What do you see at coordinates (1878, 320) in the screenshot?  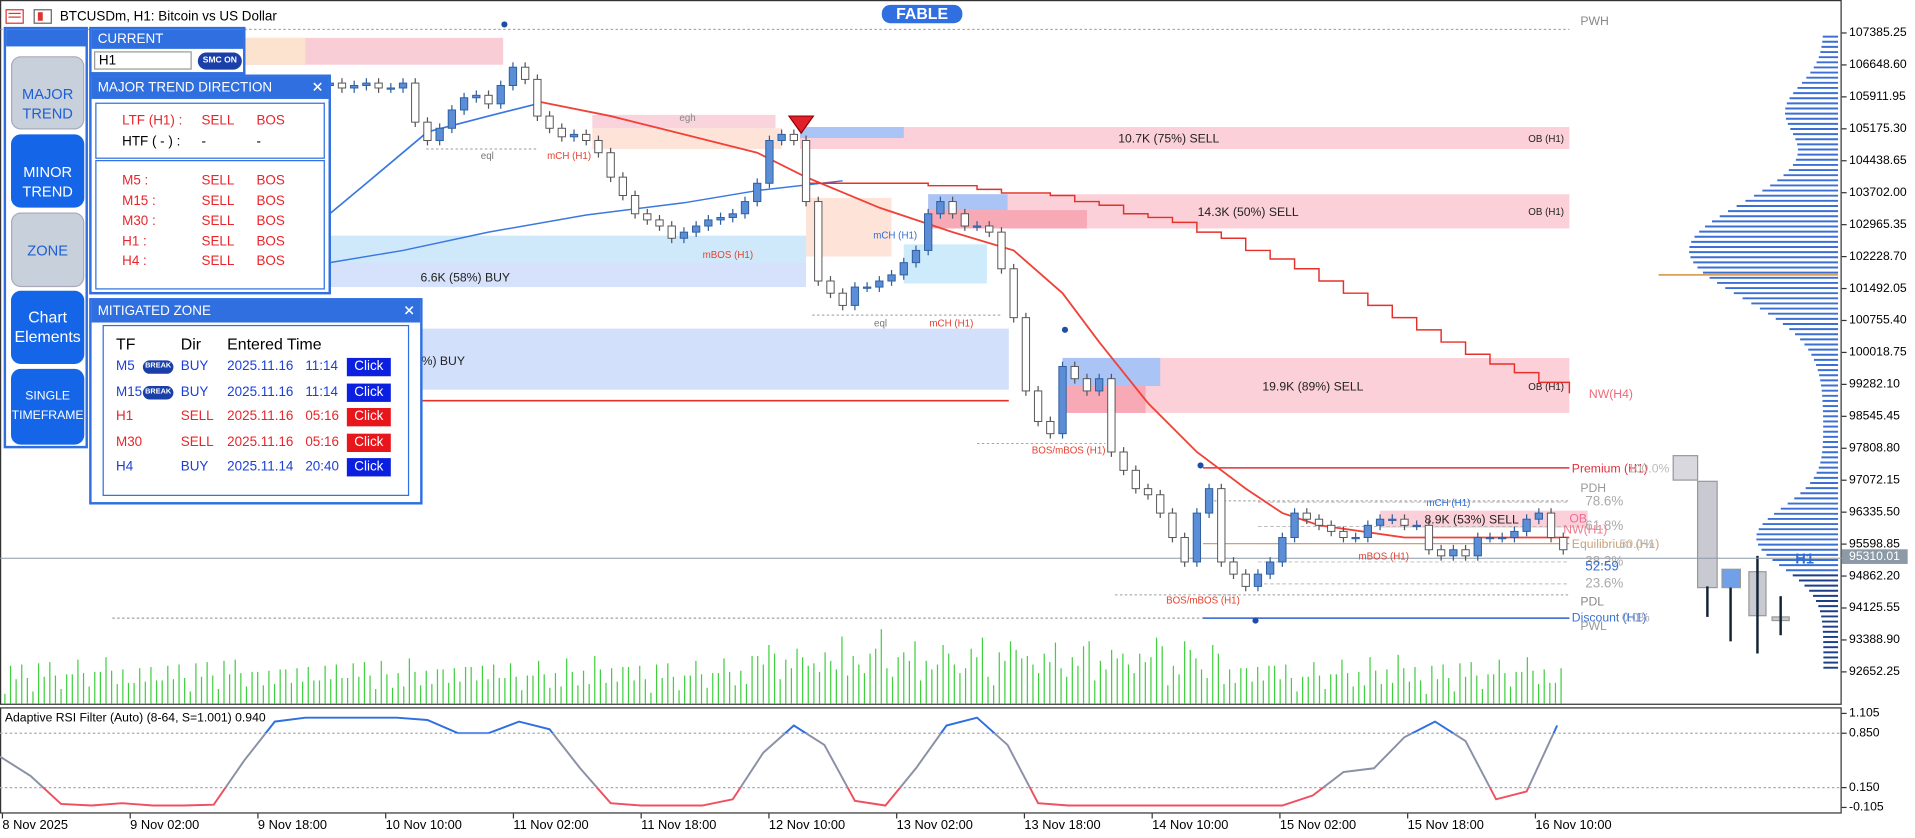 I see `y-tick-label: 100755.40` at bounding box center [1878, 320].